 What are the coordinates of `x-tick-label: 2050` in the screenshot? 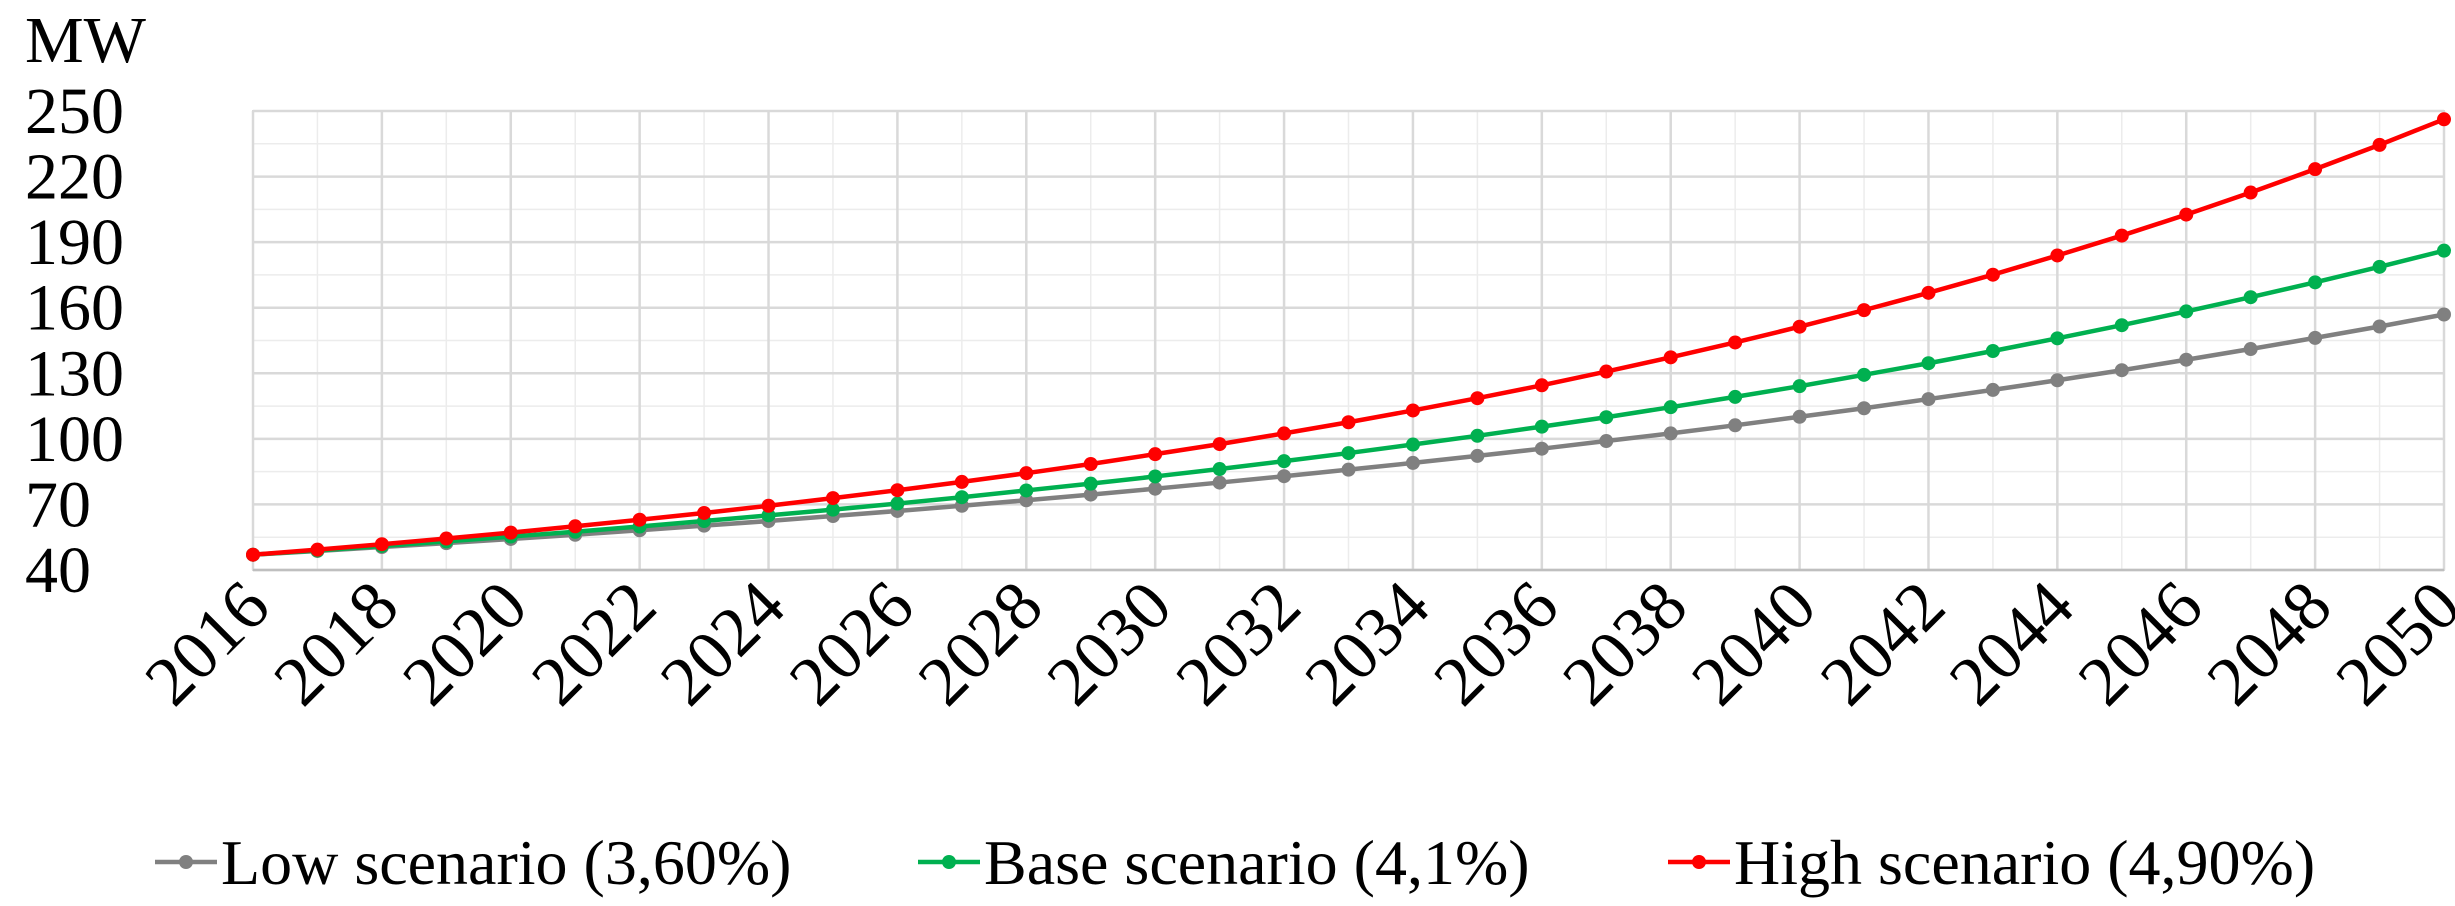 It's located at (2388, 643).